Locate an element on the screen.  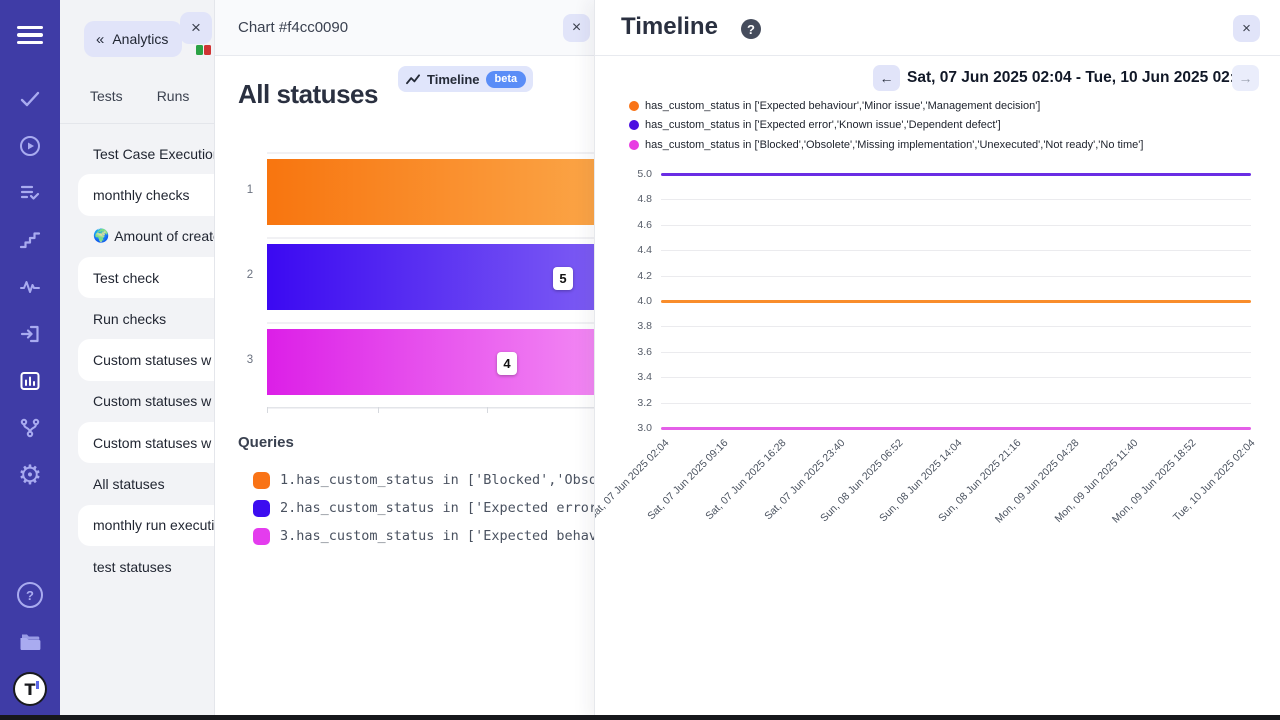
nav-list-item: Run checks is located at coordinates (137, 318).